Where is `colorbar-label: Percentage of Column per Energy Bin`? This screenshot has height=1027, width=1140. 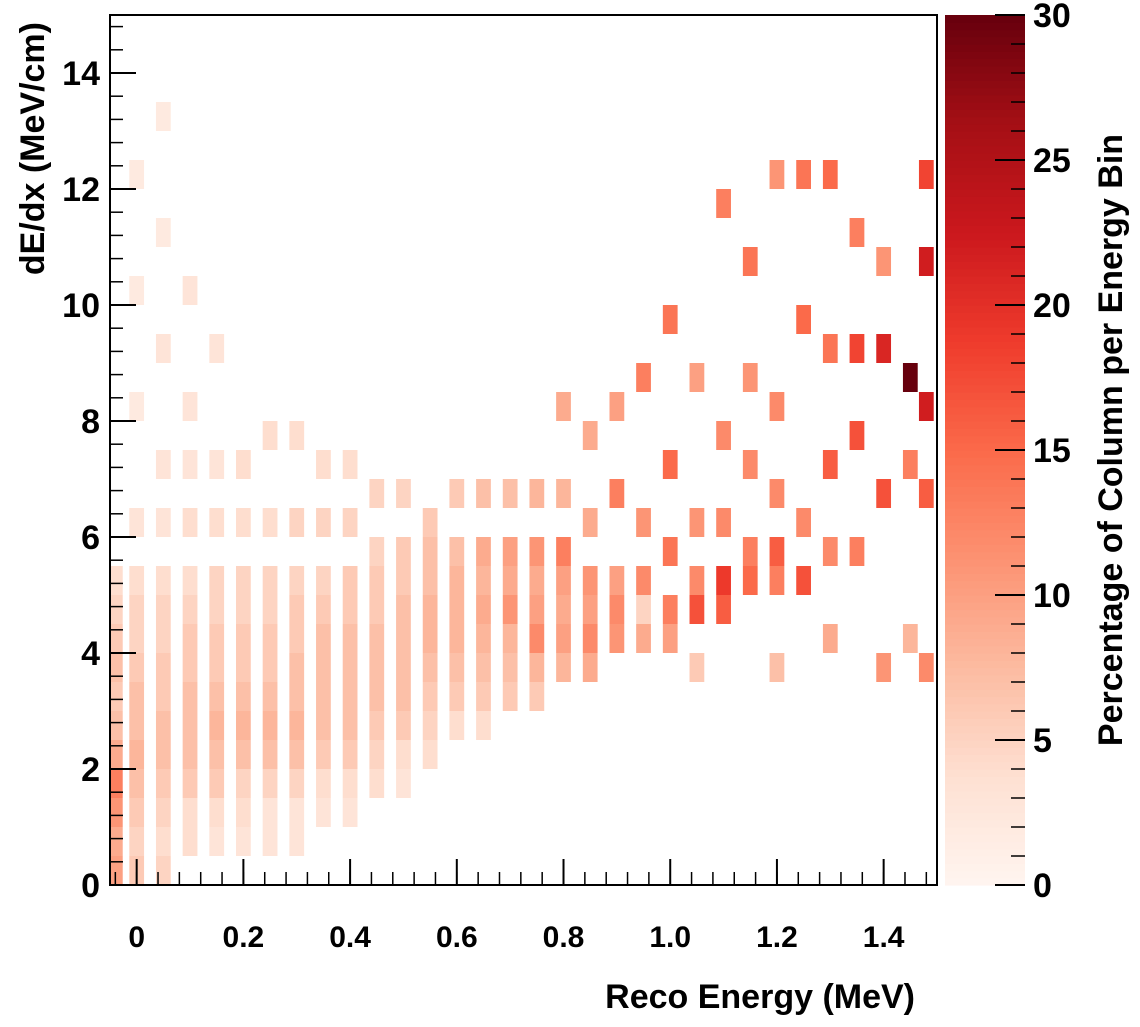 colorbar-label: Percentage of Column per Energy Bin is located at coordinates (1111, 440).